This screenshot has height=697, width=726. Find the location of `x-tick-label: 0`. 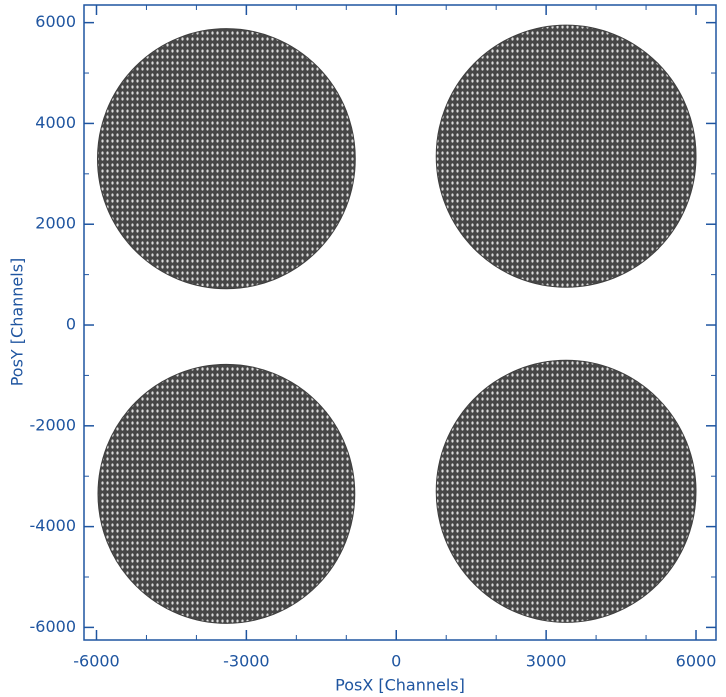

x-tick-label: 0 is located at coordinates (396, 661).